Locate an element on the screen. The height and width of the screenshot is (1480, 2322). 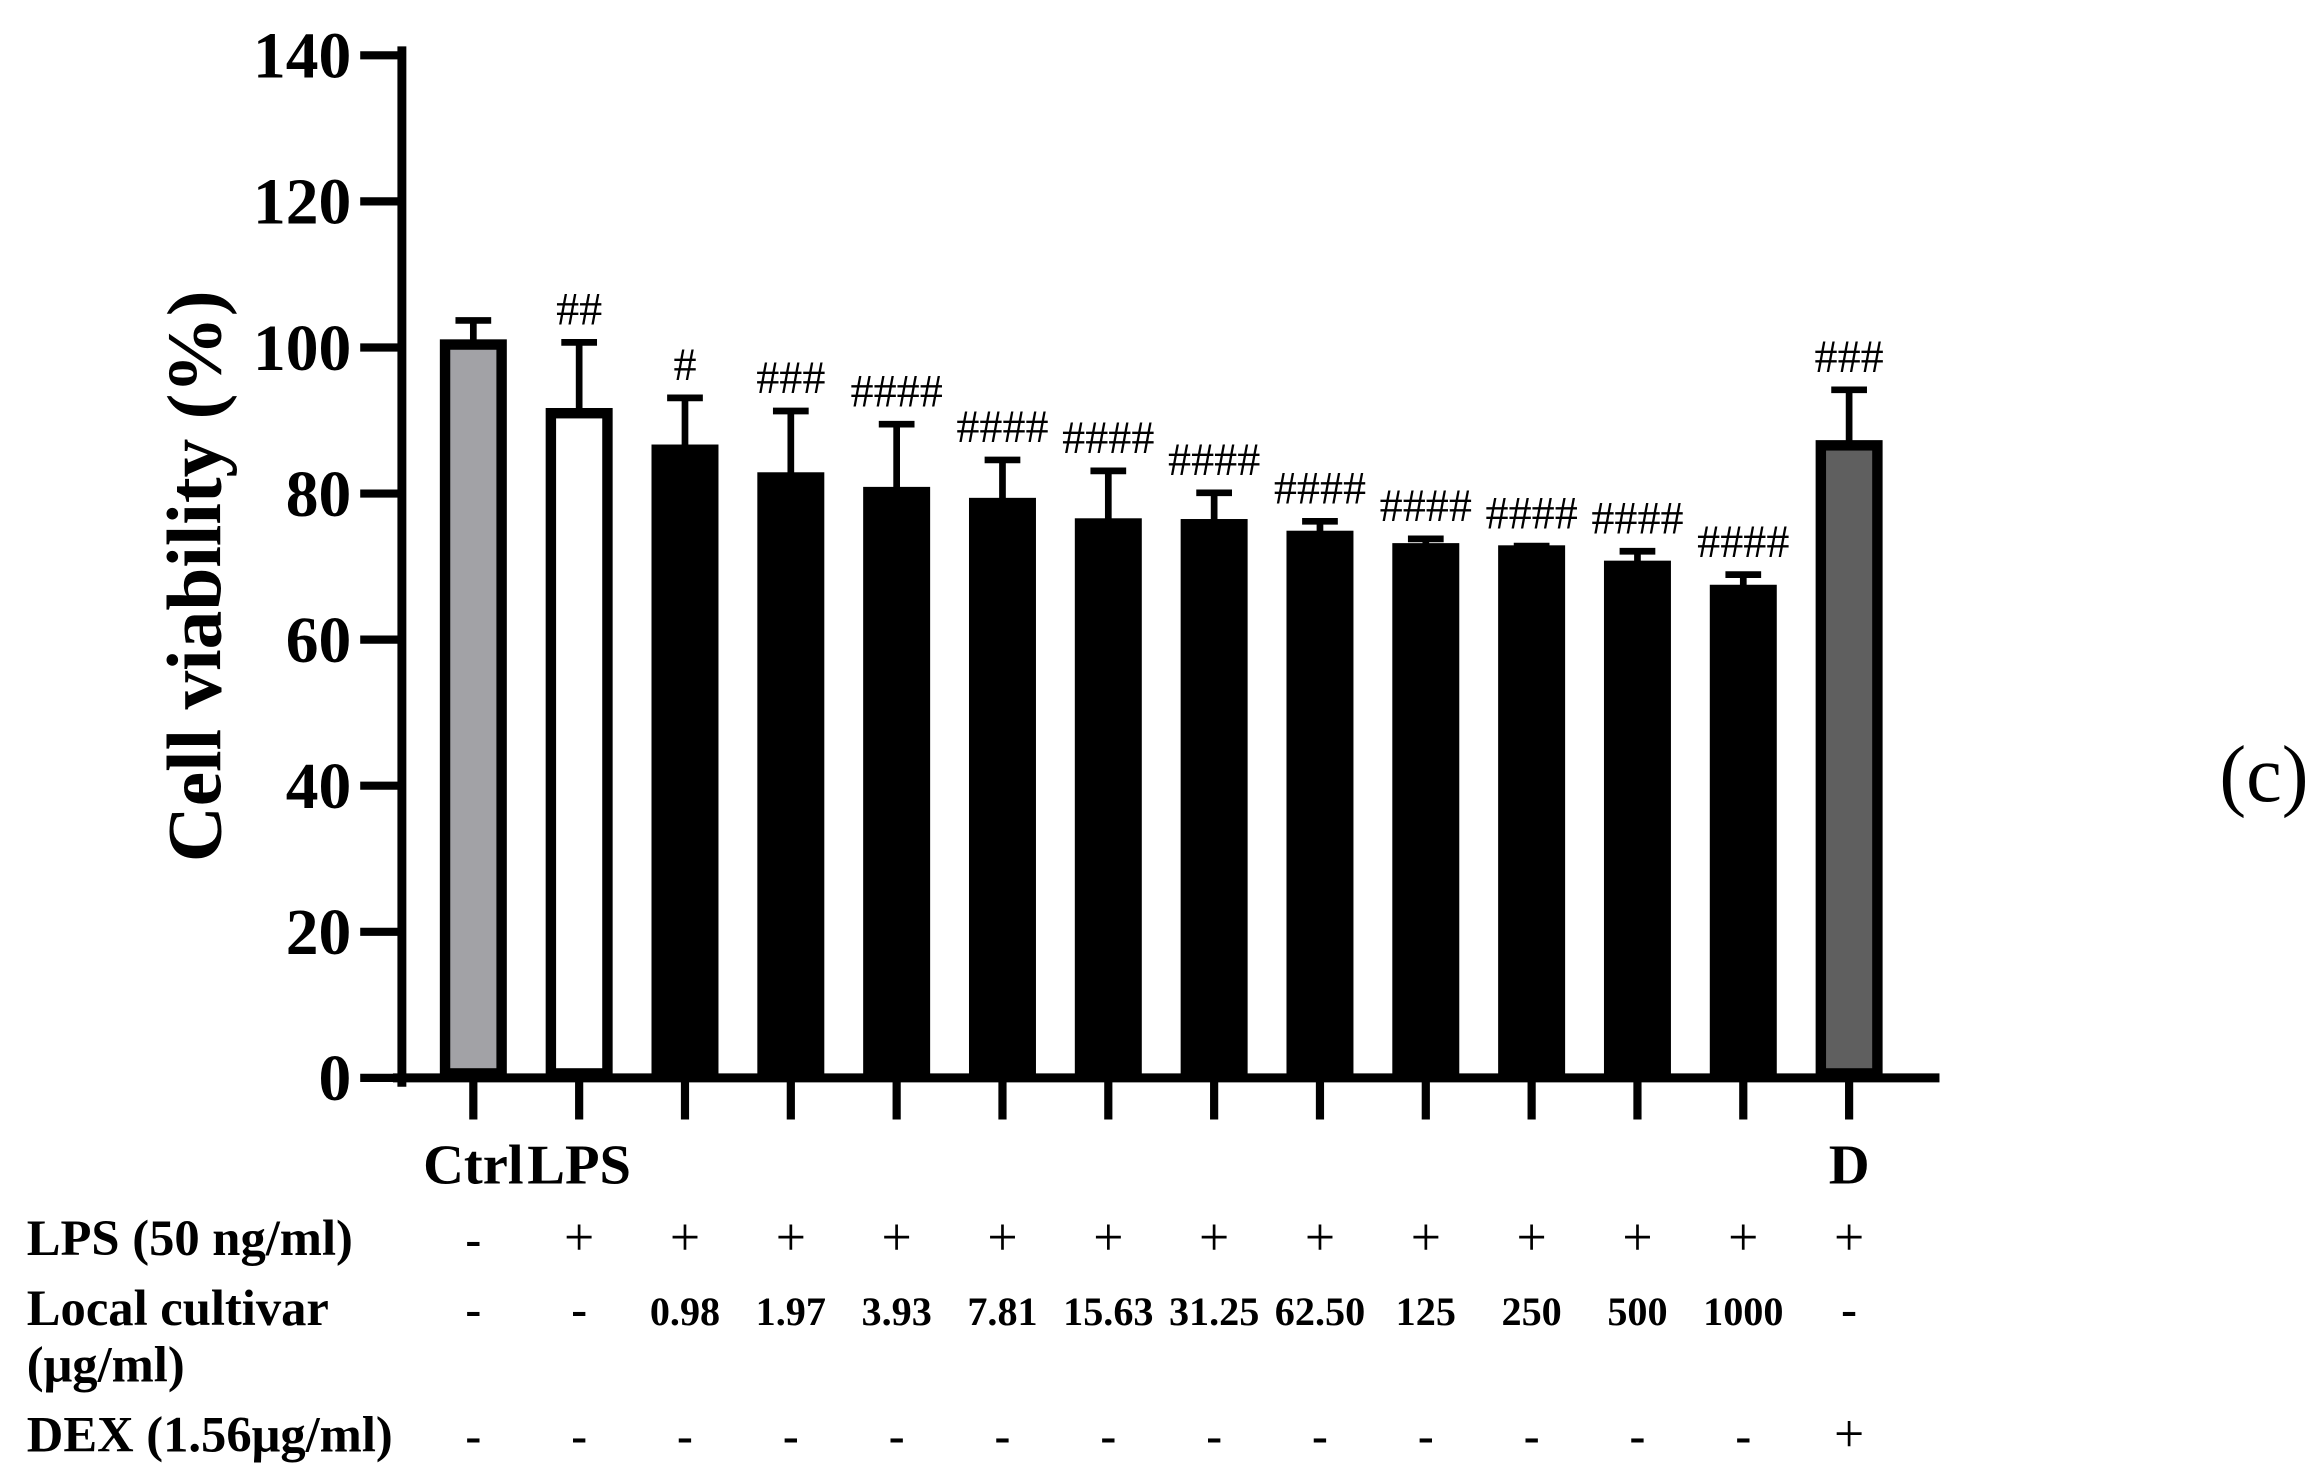
significance-label: # is located at coordinates (684, 364).